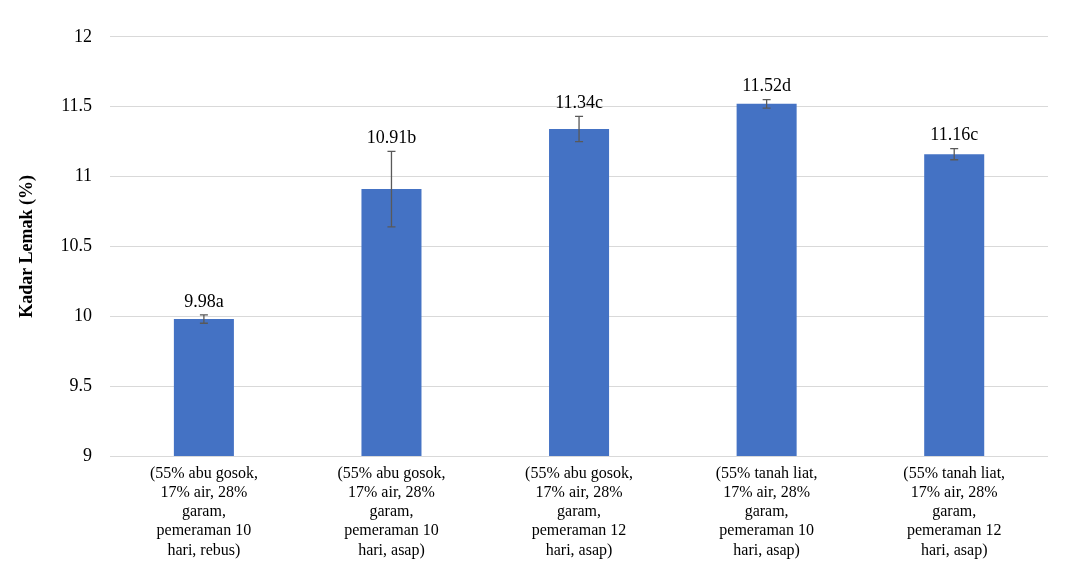 Image resolution: width=1078 pixels, height=578 pixels. I want to click on y-tick-label: 9, so click(88, 454).